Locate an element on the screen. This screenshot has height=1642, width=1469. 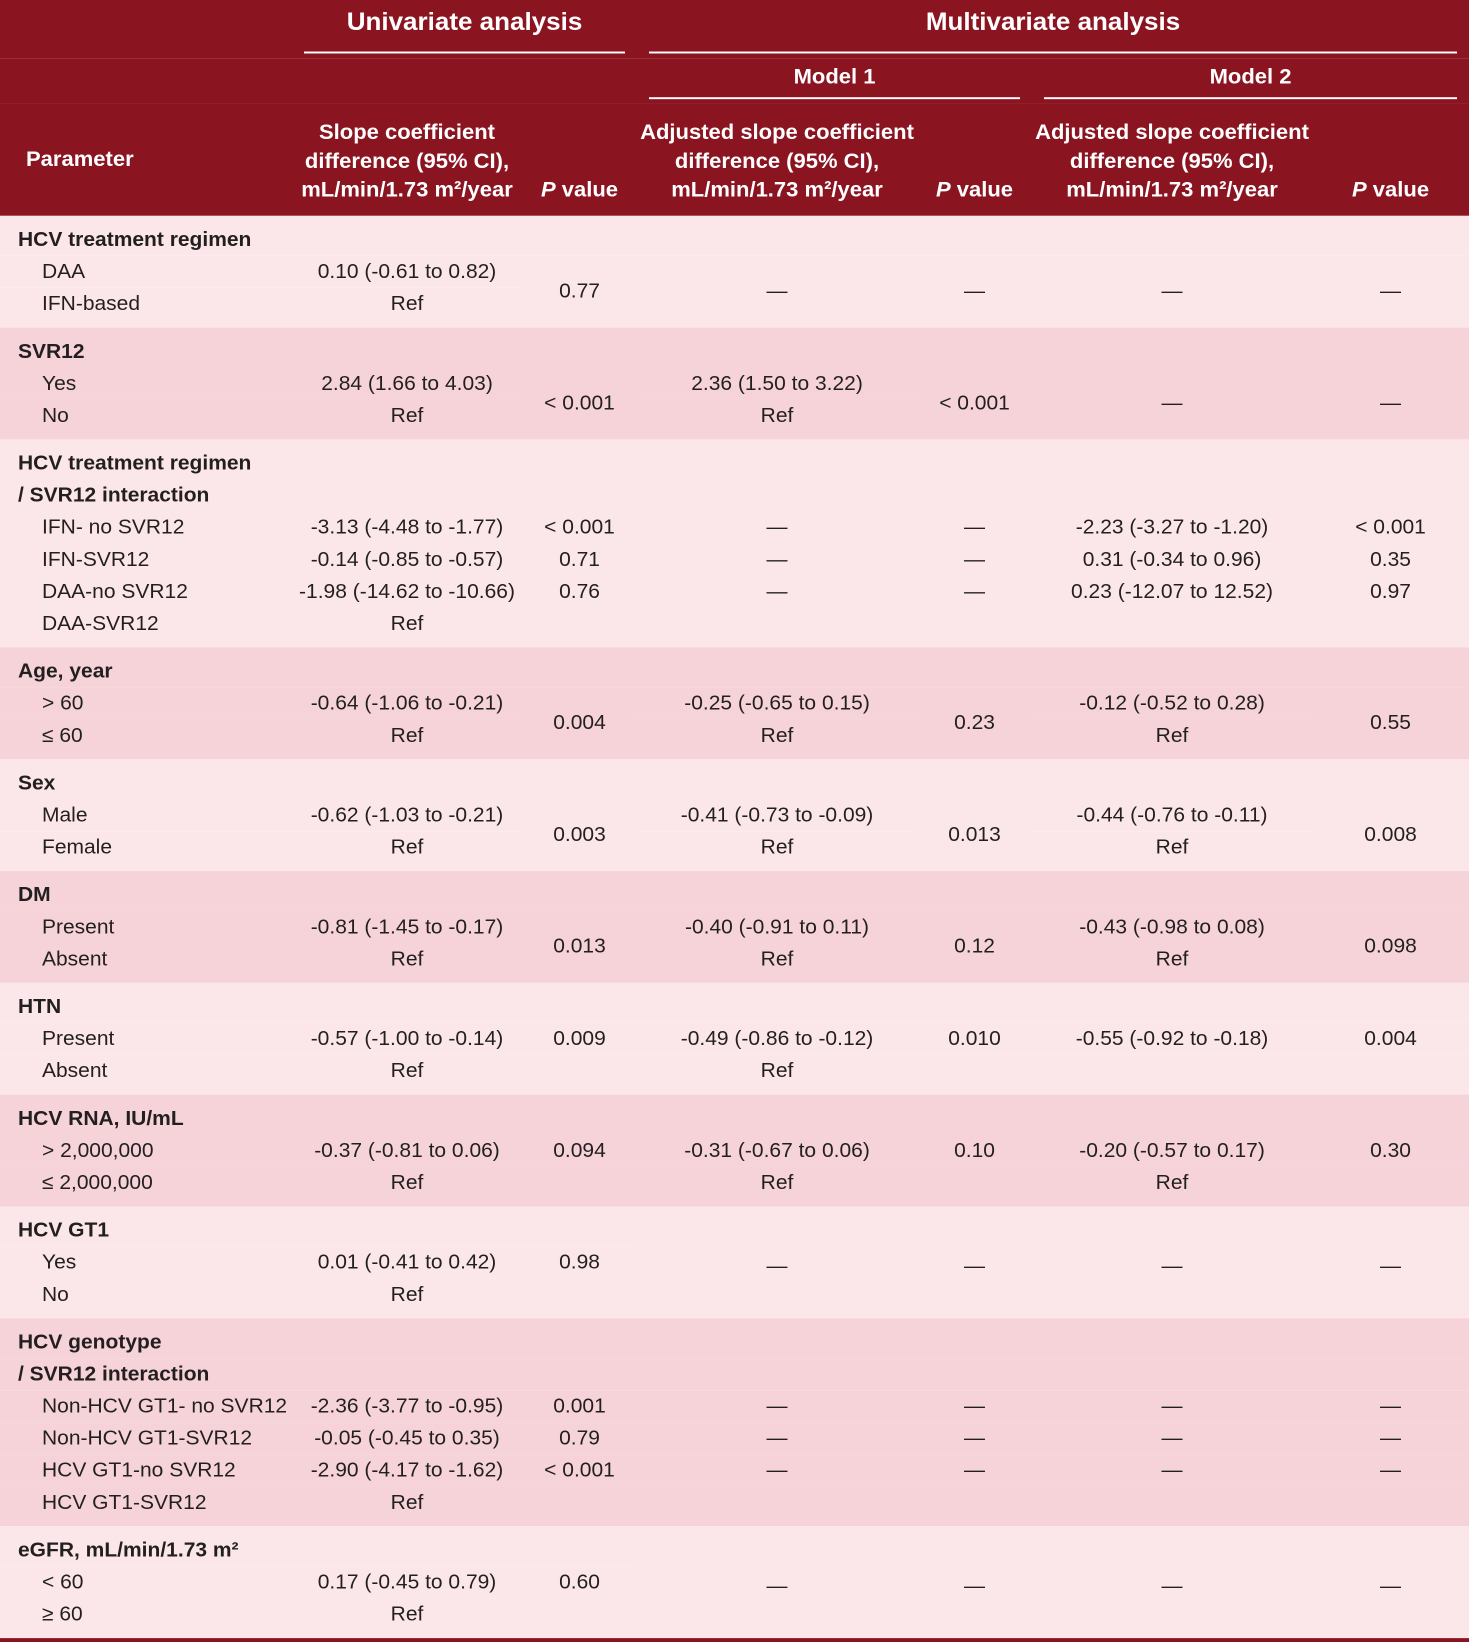
cell-uni: -0.81 (-1.45 to -0.17) is located at coordinates (407, 927).